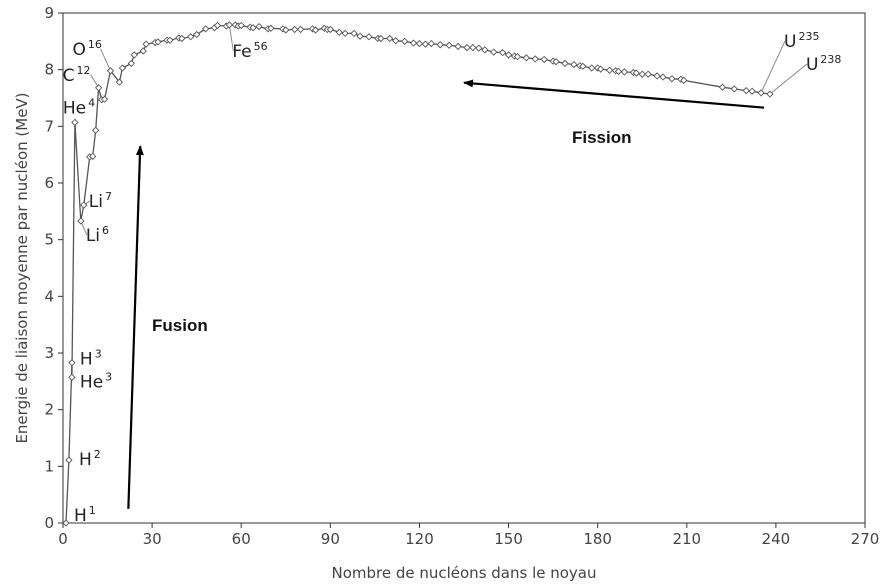 The image size is (884, 584). I want to click on nuclide-label: Li 7, so click(100, 201).